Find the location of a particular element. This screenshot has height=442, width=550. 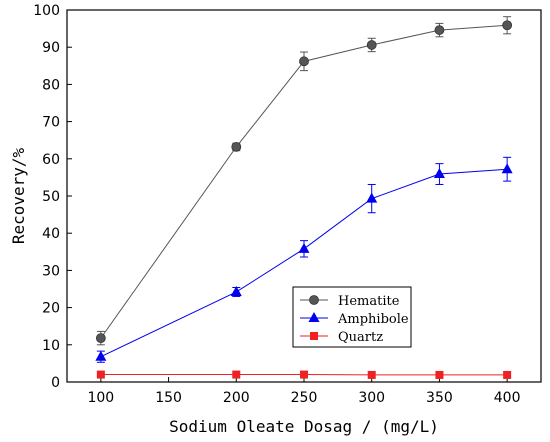

x-tick-label: 100 is located at coordinates (100, 398).